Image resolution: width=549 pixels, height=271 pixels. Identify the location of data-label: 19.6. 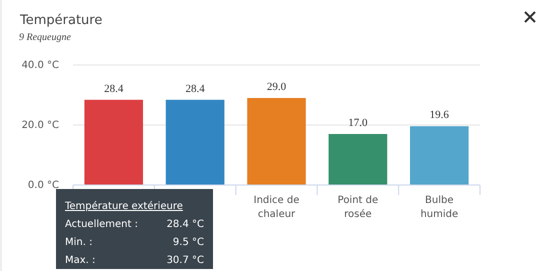
(440, 115).